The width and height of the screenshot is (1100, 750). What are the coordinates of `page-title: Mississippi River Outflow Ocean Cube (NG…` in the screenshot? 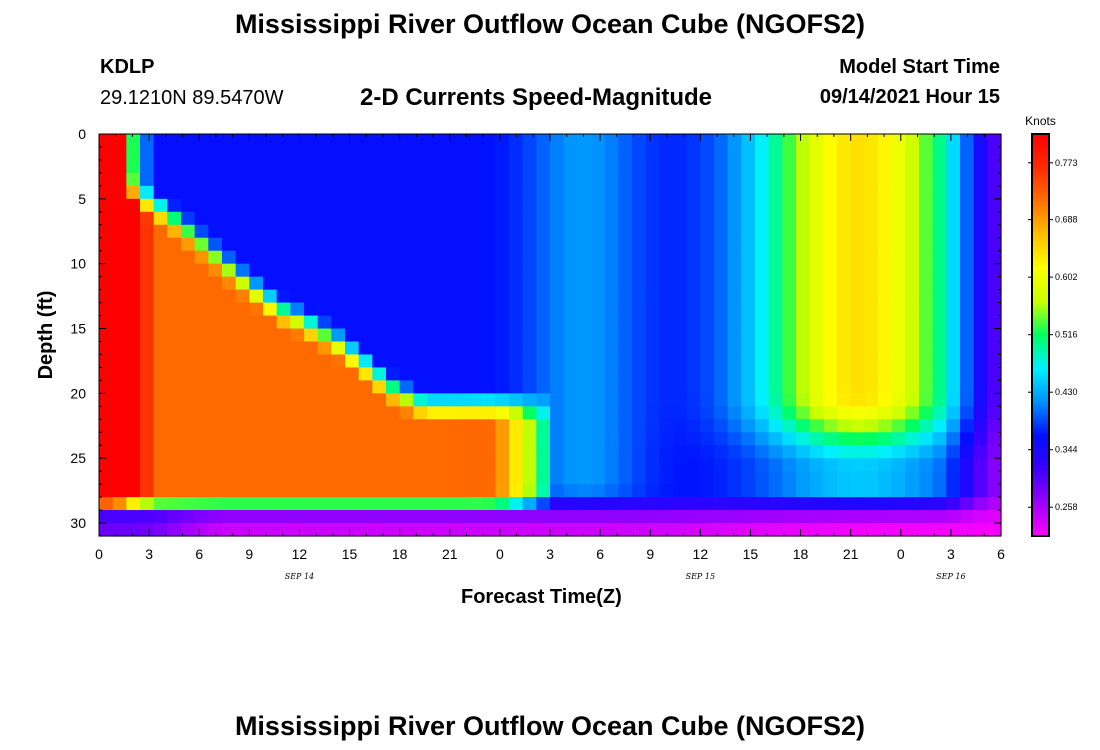 It's located at (550, 24).